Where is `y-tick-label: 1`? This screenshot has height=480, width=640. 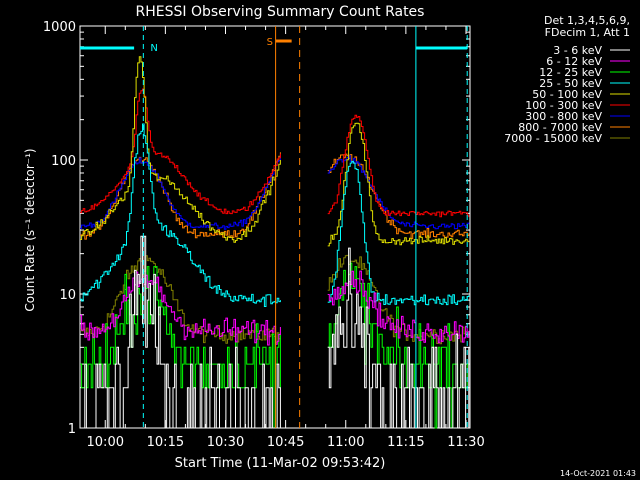
y-tick-label: 1 is located at coordinates (72, 429).